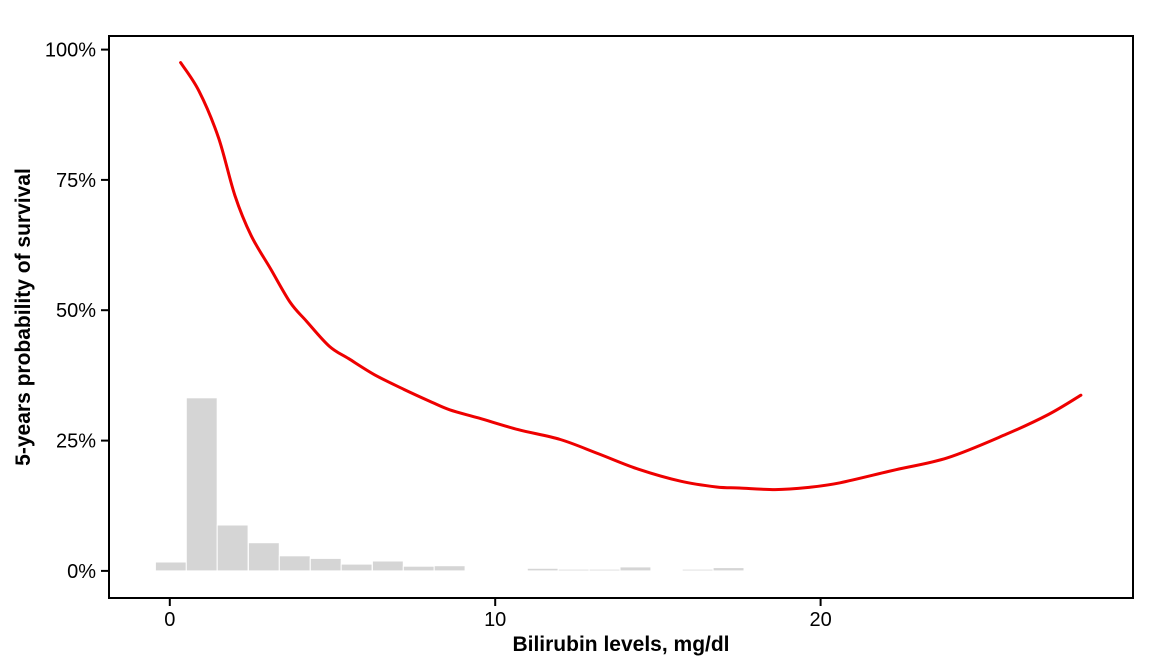 This screenshot has width=1152, height=672. I want to click on y-axis-title: 5-years probability of survival, so click(23, 317).